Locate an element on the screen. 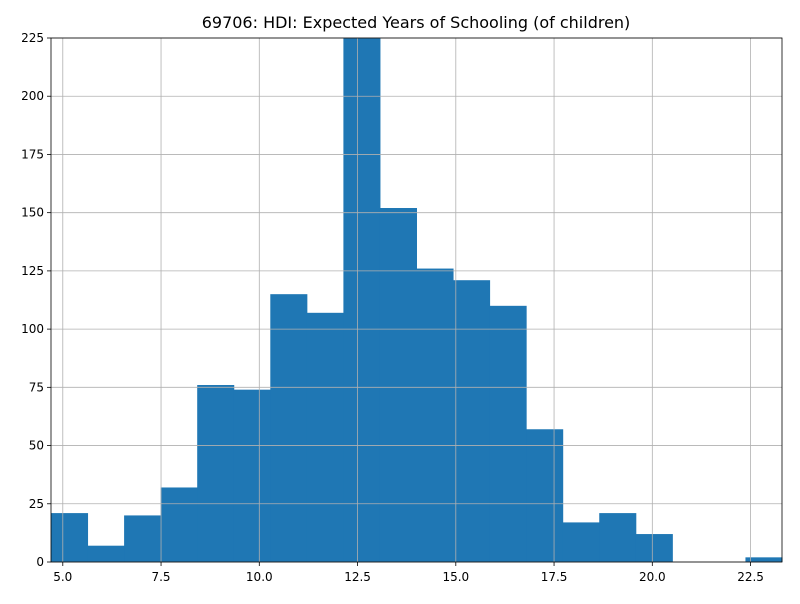 This screenshot has height=604, width=800. y-tick-label: 225 is located at coordinates (32, 38).